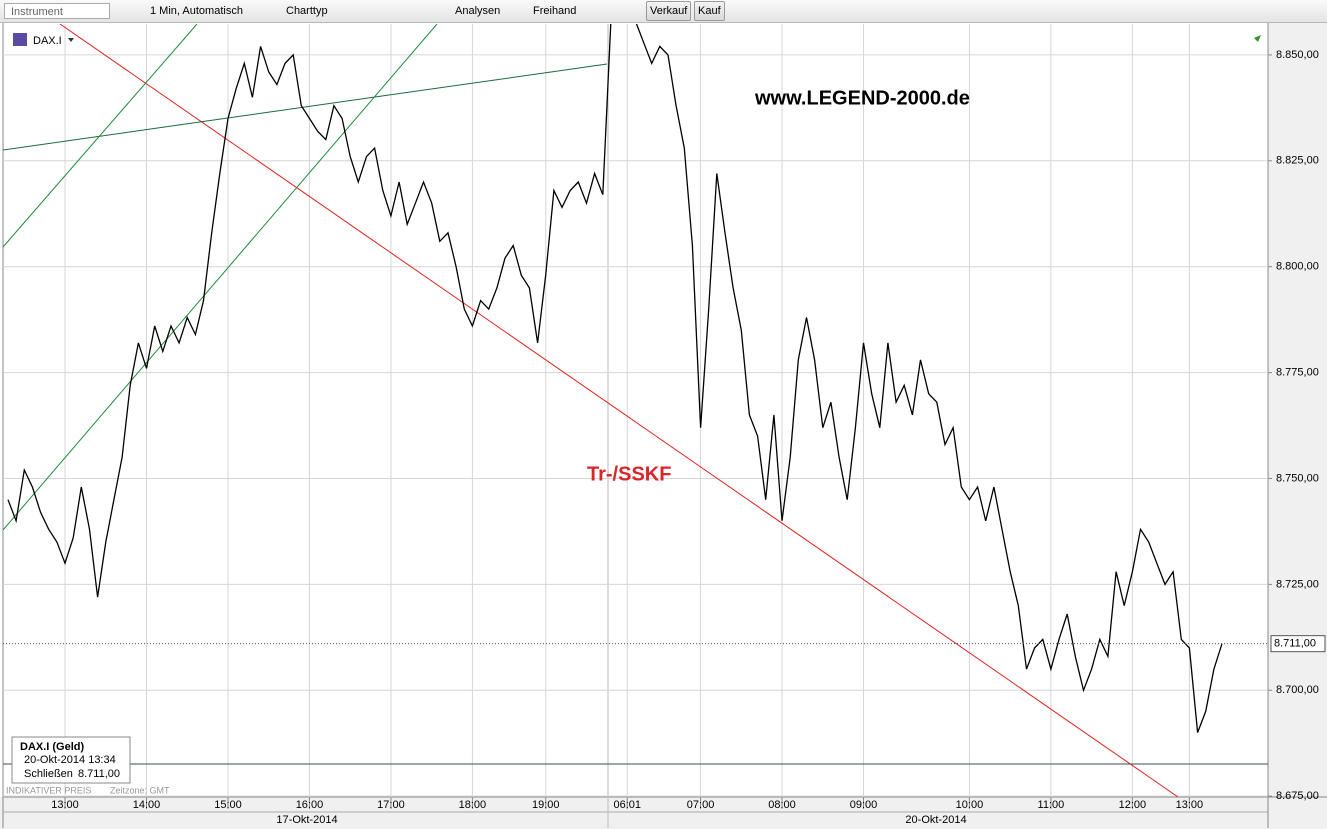 The height and width of the screenshot is (829, 1327). What do you see at coordinates (627, 805) in the screenshot?
I see `x-tick-label: 06:01` at bounding box center [627, 805].